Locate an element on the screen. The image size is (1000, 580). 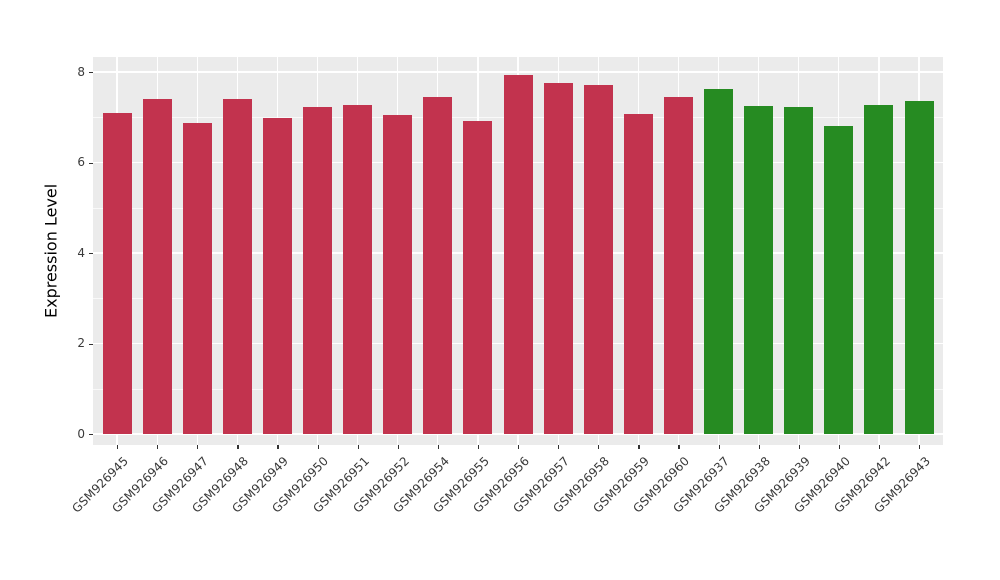
bar-GSM926945 is located at coordinates (117, 273).